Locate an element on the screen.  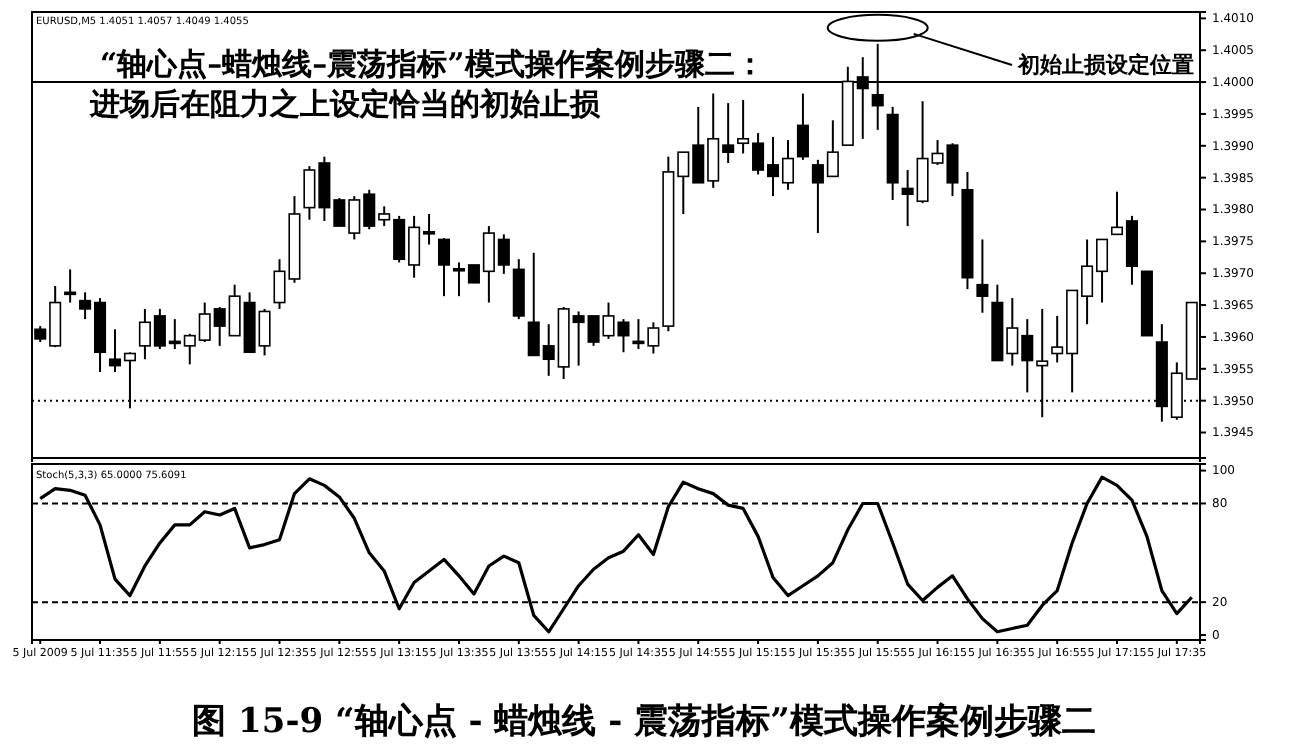
caption: 图 15-9 “轴心点 - 蜡烛线 - 震荡指标”模式操作案例步骤二 is located at coordinates (644, 721).